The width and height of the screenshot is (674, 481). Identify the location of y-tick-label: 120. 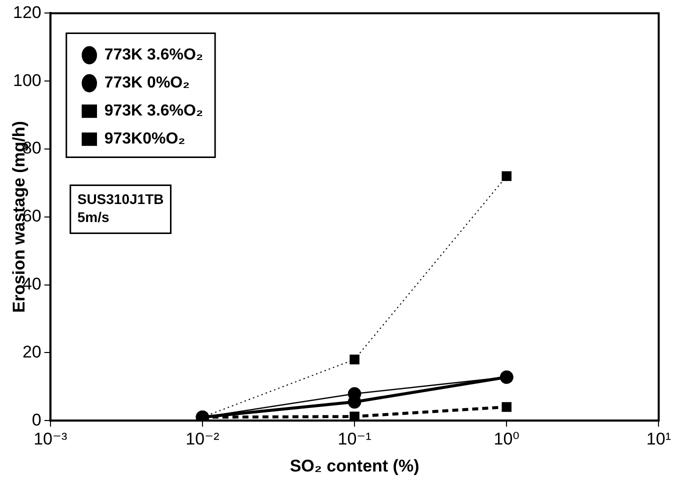
(27, 12).